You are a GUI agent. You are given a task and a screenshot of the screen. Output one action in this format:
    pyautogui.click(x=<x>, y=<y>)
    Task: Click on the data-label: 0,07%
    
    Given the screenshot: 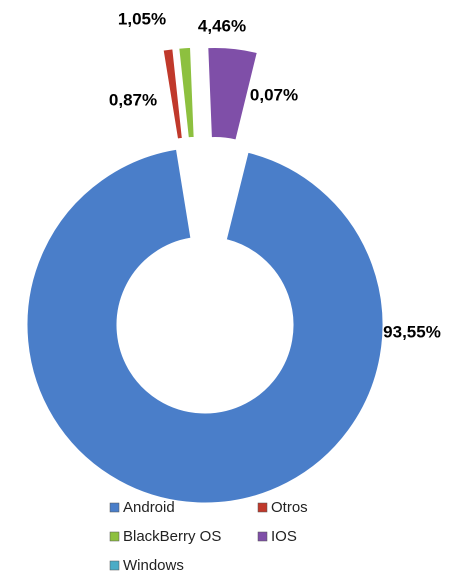 What is the action you would take?
    pyautogui.click(x=274, y=94)
    